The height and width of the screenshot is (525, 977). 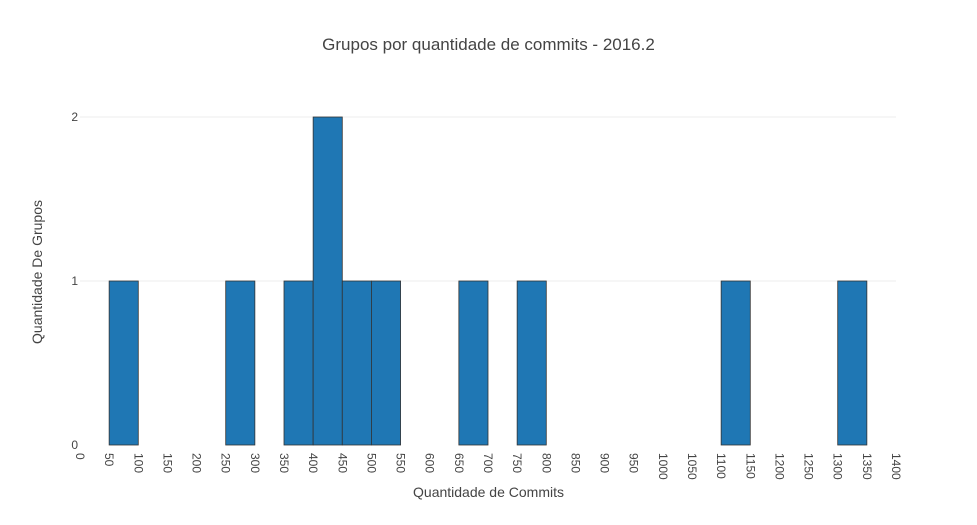 What do you see at coordinates (663, 466) in the screenshot?
I see `x-tick-label: 1000` at bounding box center [663, 466].